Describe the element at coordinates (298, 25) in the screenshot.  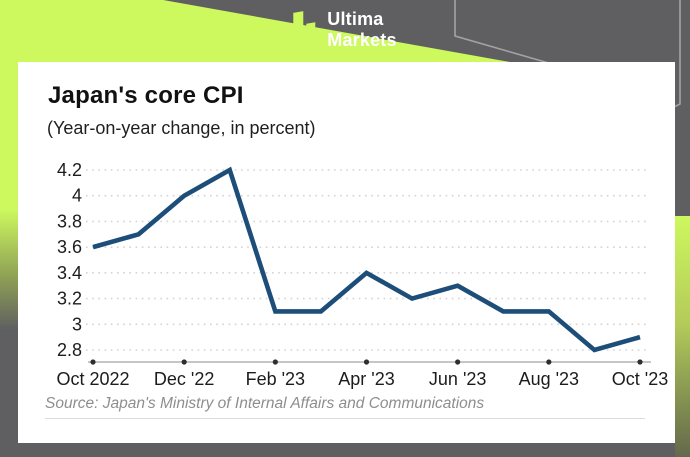
I see `logo-bar-left` at that location.